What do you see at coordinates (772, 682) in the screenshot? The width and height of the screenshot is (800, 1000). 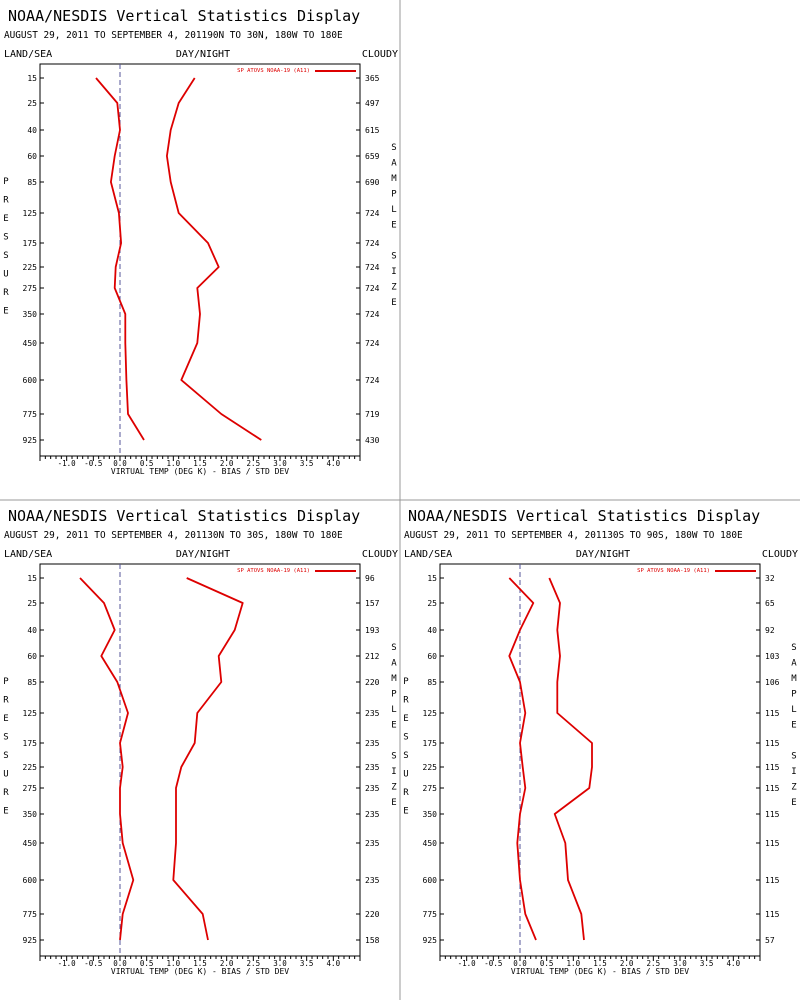 I see `sample-size-label: 106` at bounding box center [772, 682].